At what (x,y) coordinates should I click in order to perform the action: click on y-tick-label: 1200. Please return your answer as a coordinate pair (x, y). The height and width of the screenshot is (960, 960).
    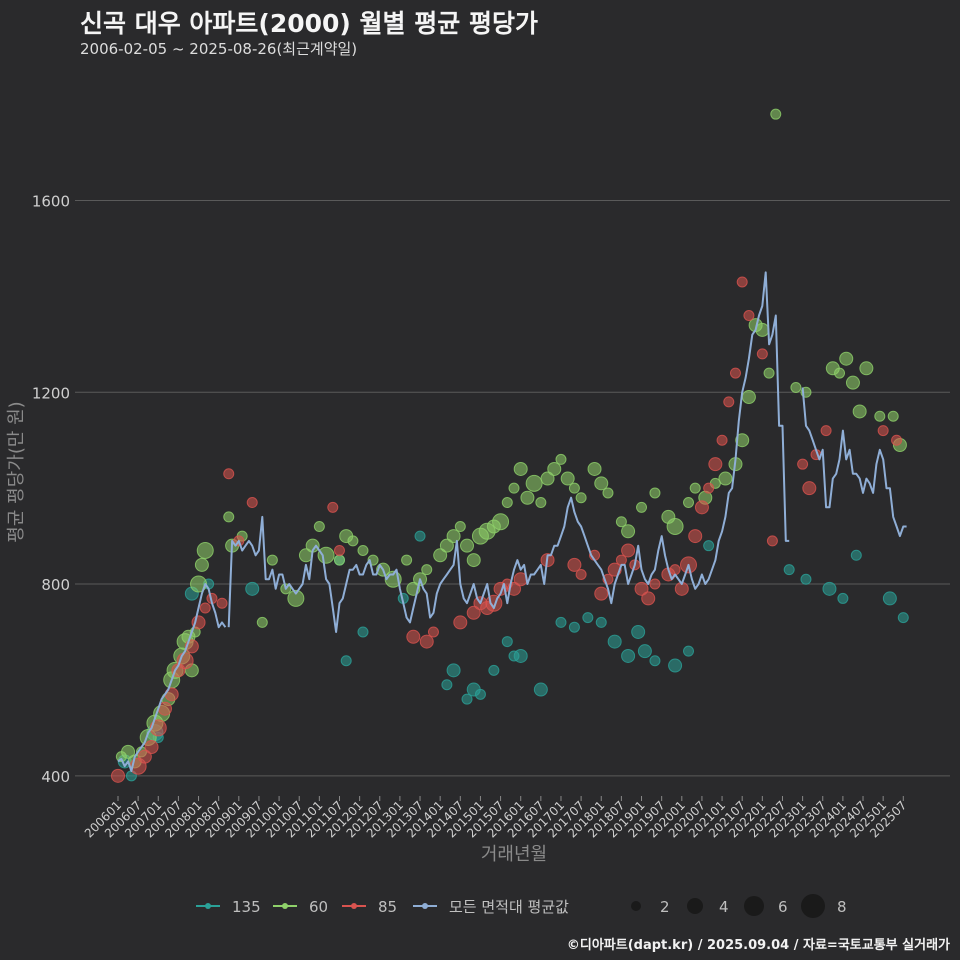
    Looking at the image, I should click on (51, 393).